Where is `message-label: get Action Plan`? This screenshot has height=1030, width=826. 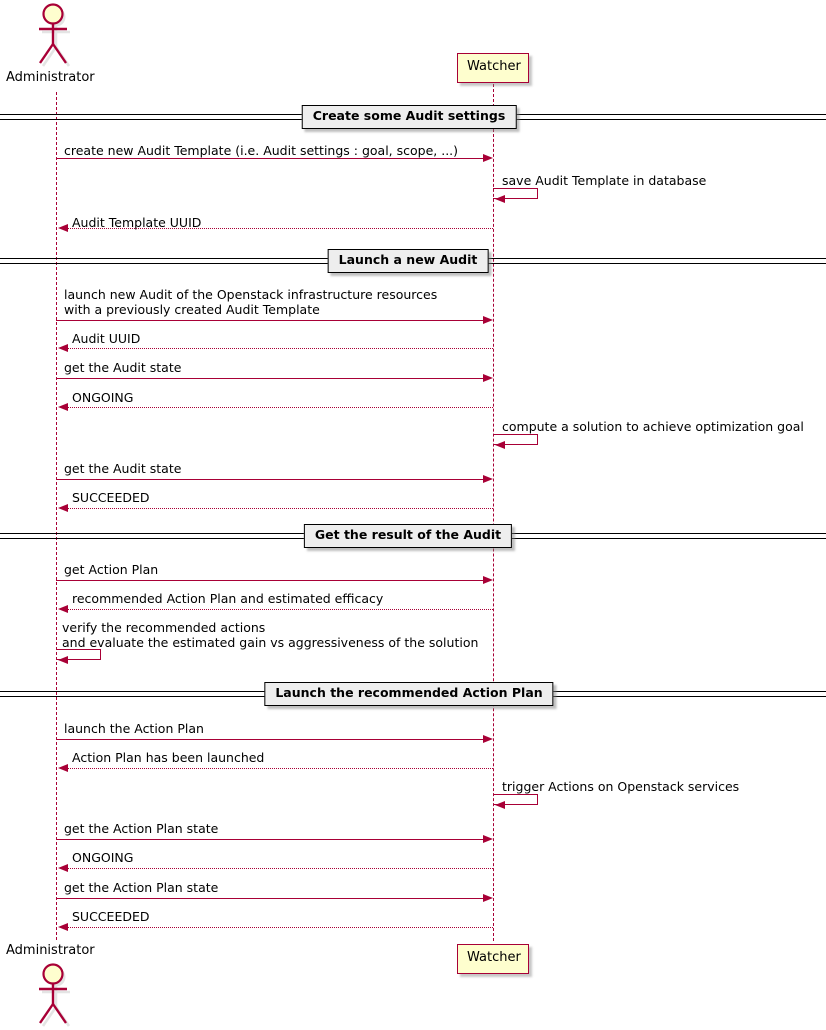
message-label: get Action Plan is located at coordinates (111, 569).